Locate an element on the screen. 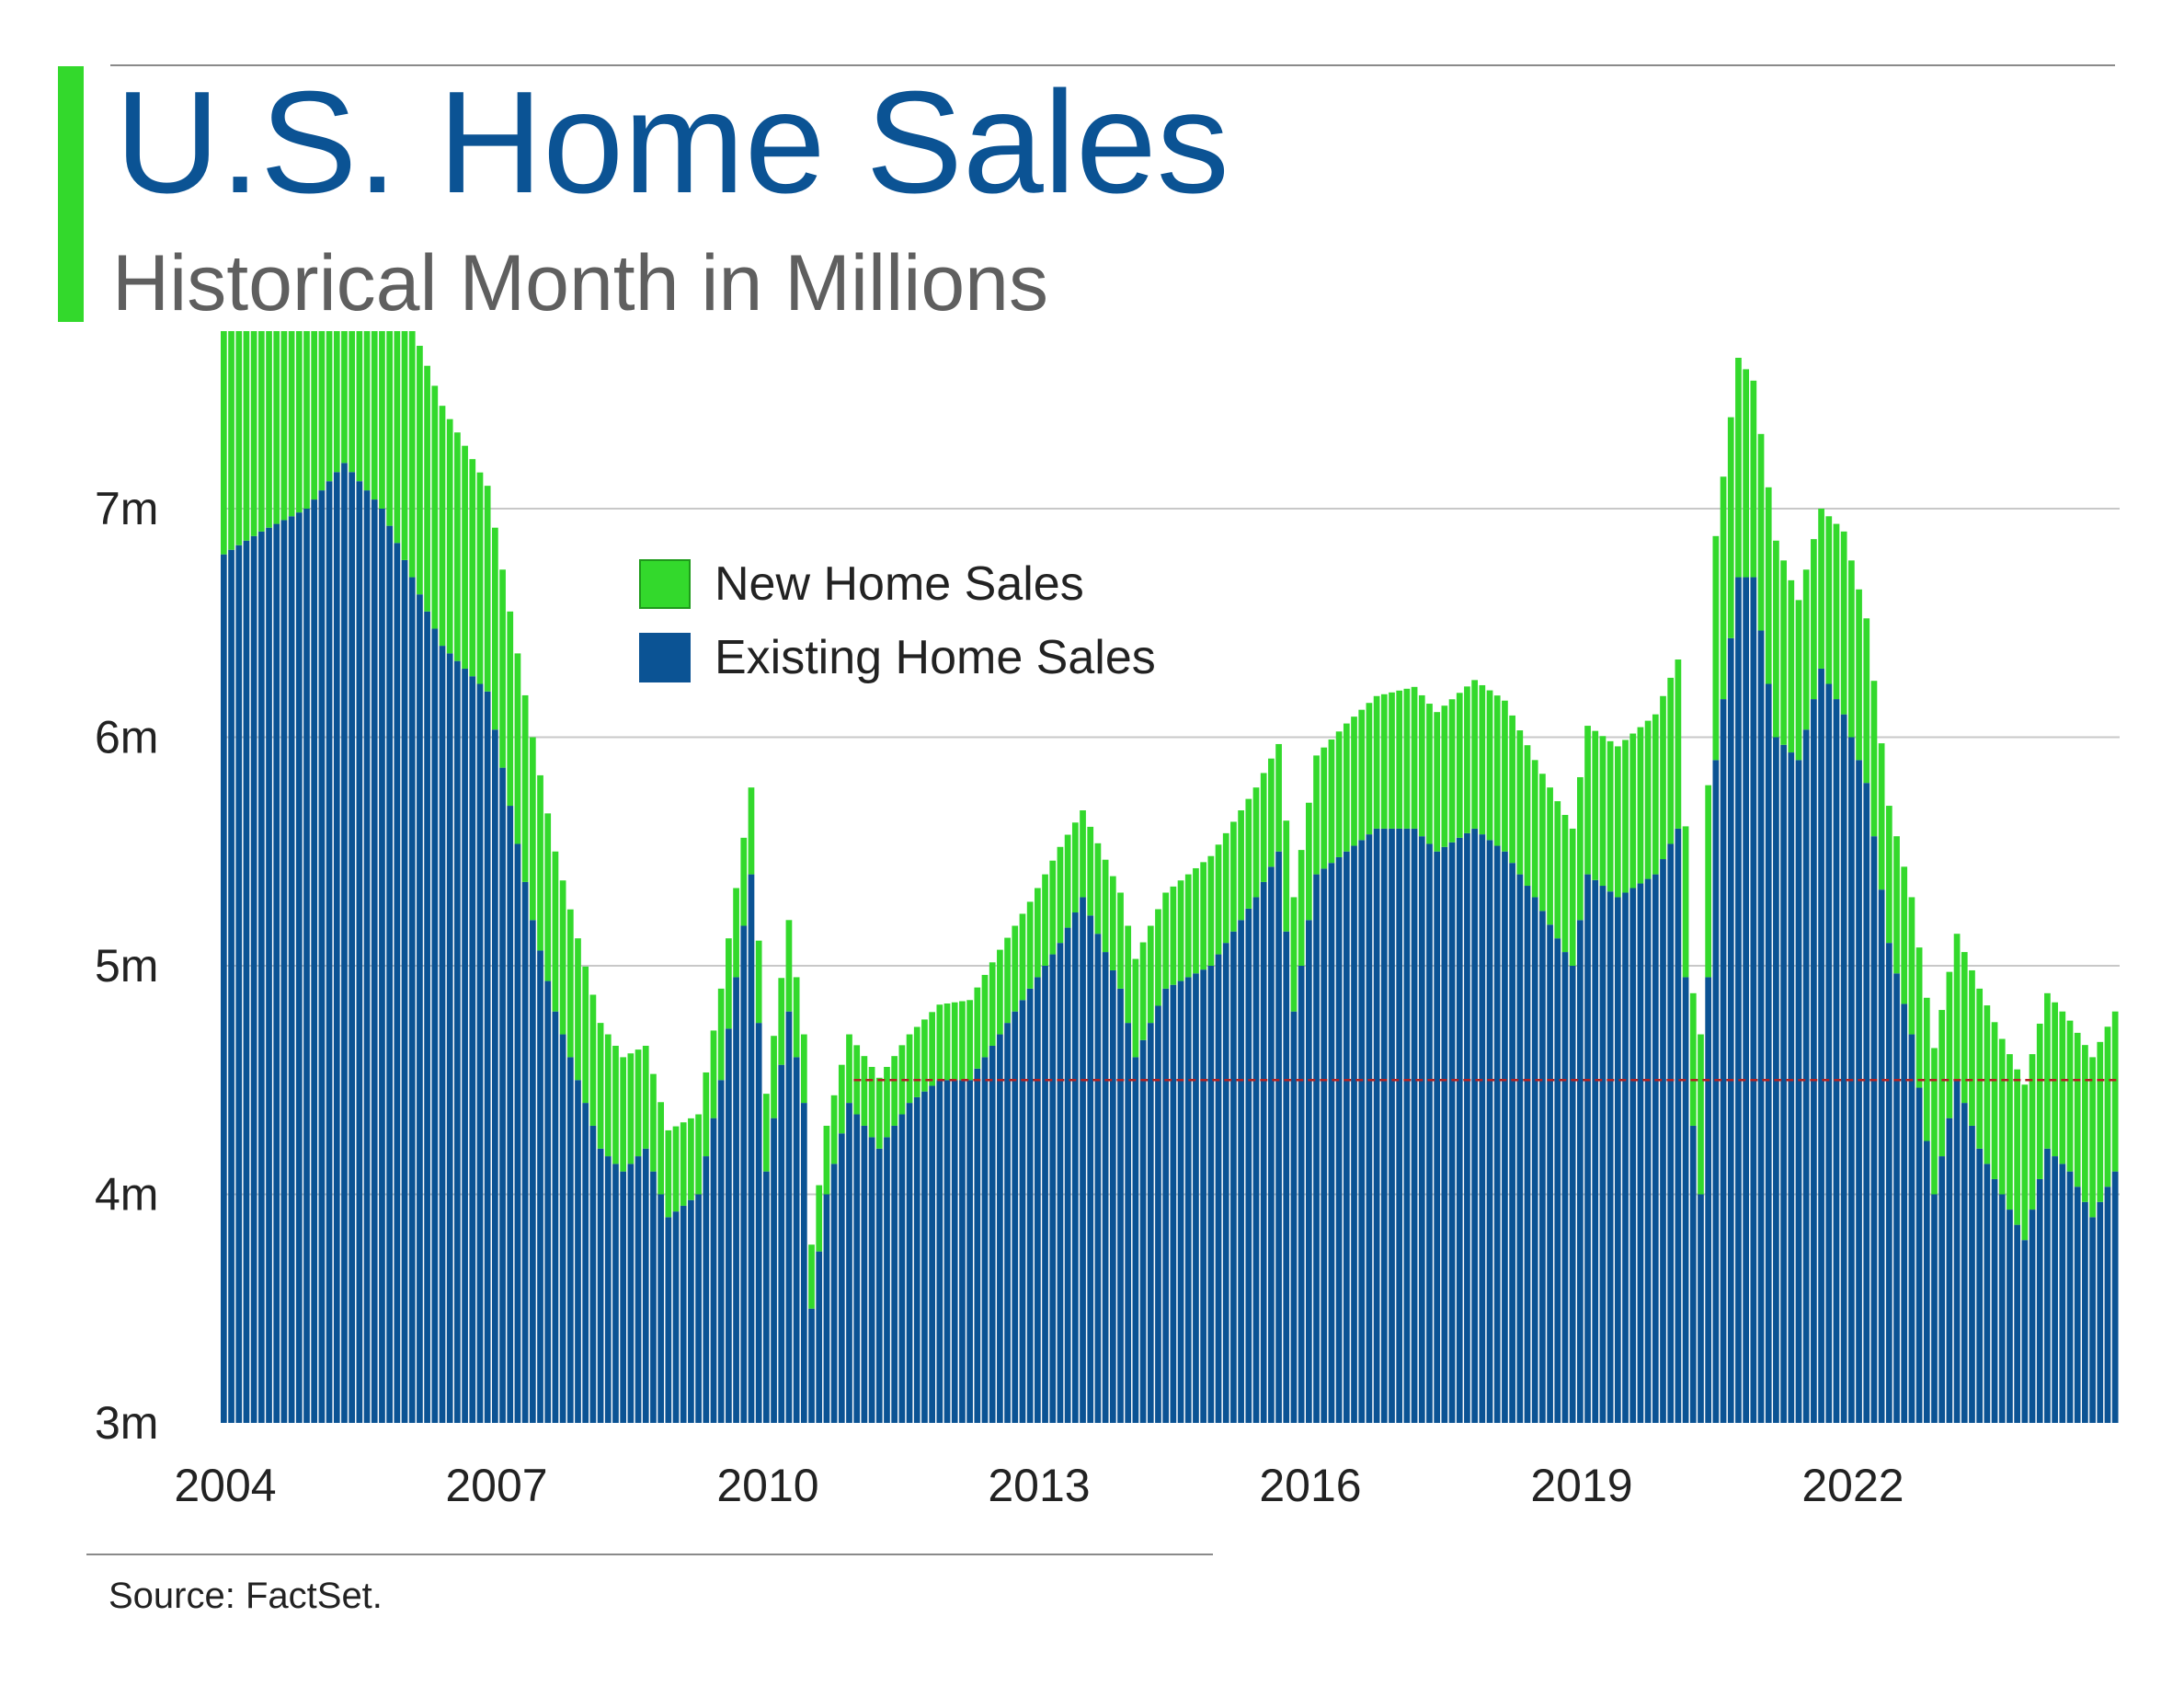  x-tick-label: 2016 is located at coordinates (1310, 1485).